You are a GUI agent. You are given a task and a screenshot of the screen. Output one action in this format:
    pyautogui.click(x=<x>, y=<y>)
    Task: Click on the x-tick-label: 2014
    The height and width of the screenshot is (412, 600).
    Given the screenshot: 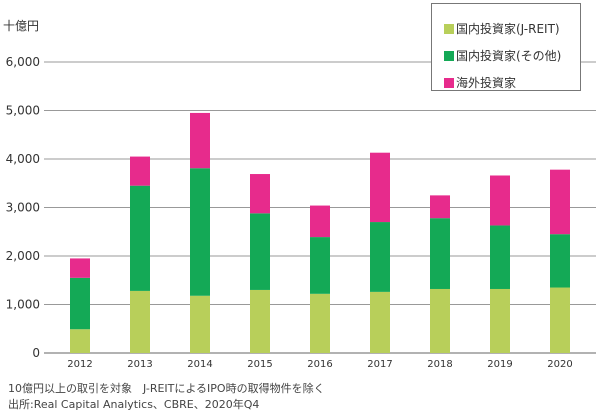 What is the action you would take?
    pyautogui.click(x=199, y=364)
    